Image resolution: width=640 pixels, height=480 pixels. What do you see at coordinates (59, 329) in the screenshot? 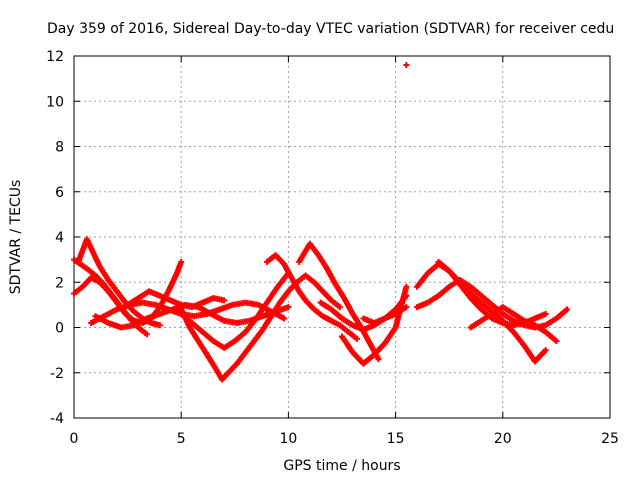
I see `y-tick-label: 0` at bounding box center [59, 329].